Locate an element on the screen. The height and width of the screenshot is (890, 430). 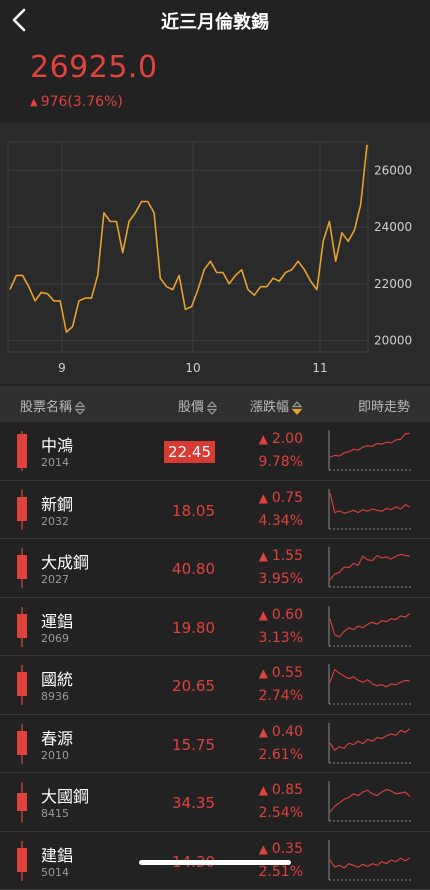
column-name-label: 股票名稱 is located at coordinates (46, 407).